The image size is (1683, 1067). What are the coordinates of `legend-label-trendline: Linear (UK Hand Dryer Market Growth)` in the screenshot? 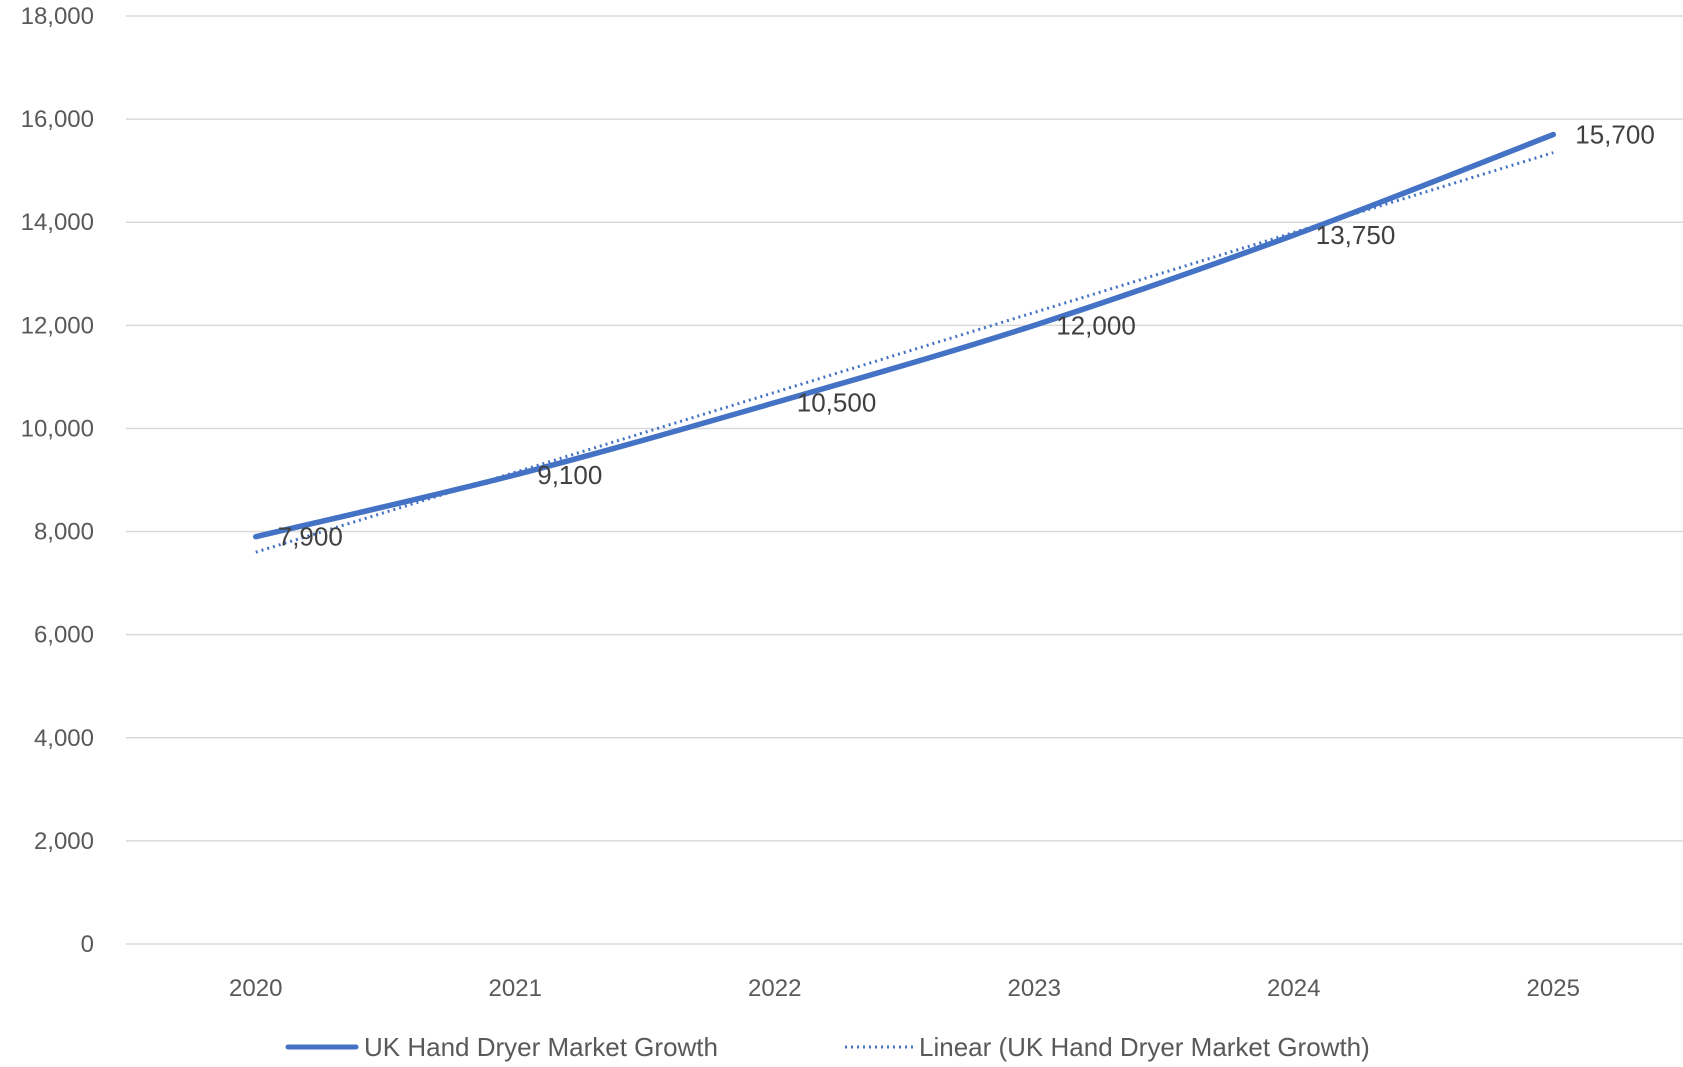 It's located at (1144, 1047).